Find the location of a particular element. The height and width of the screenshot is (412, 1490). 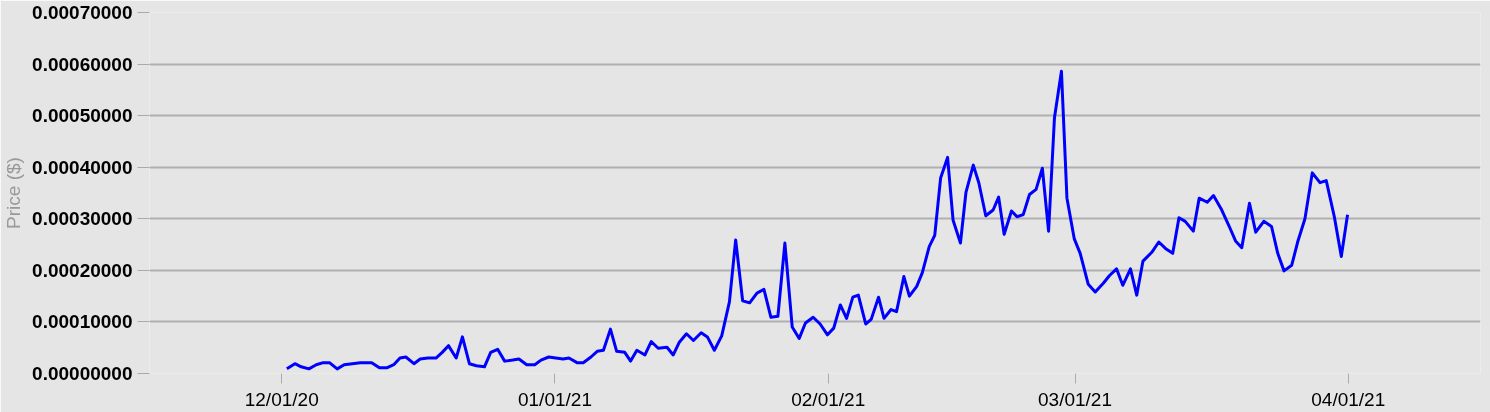

x-tick-label: 03/01/21 is located at coordinates (1075, 399).